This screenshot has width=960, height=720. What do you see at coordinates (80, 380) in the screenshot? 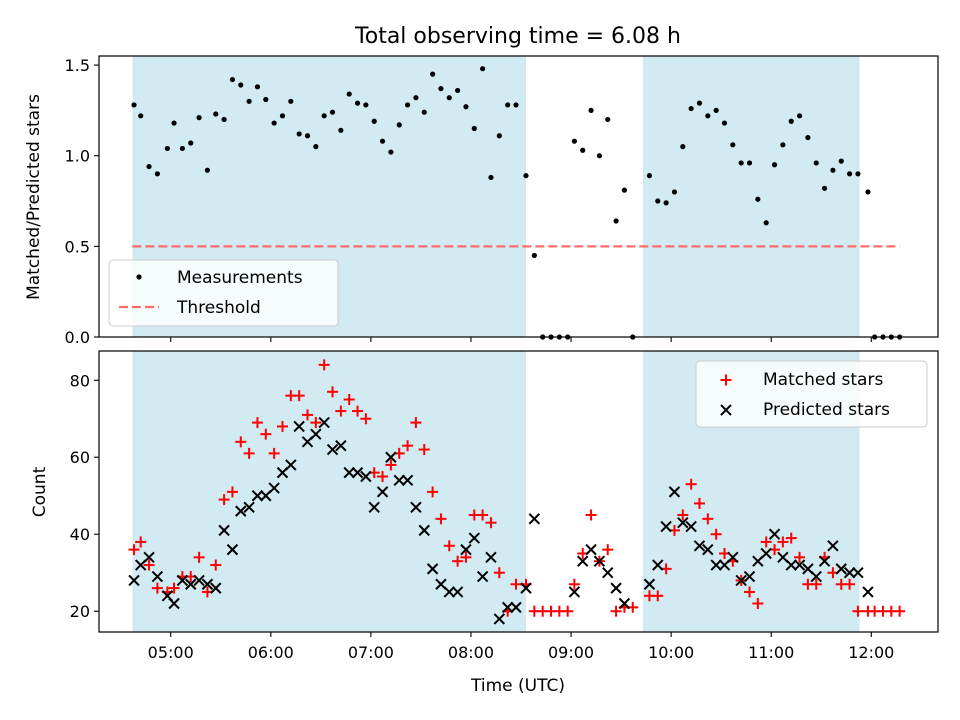
I see `bottom-y-tick-label: 80` at bounding box center [80, 380].